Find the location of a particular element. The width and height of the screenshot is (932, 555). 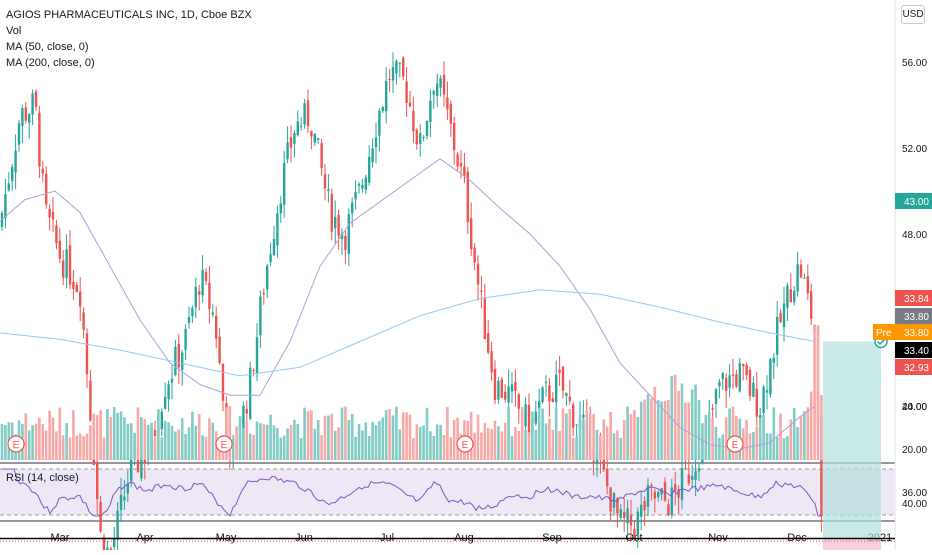

legend-ma200: MA (200, close, 0) is located at coordinates (50, 63).